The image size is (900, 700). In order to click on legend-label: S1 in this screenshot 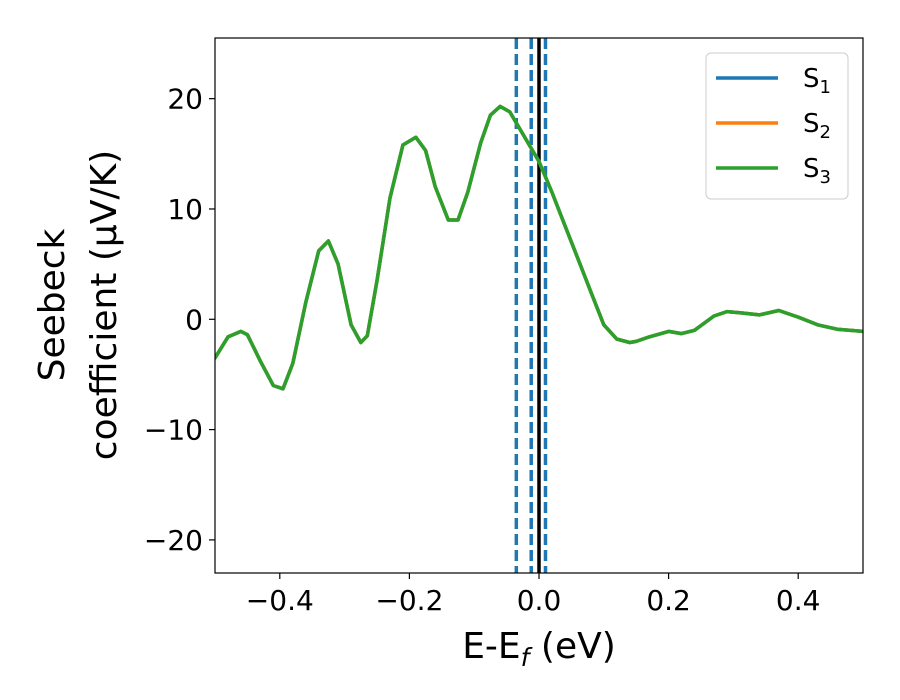, I will do `click(817, 81)`.